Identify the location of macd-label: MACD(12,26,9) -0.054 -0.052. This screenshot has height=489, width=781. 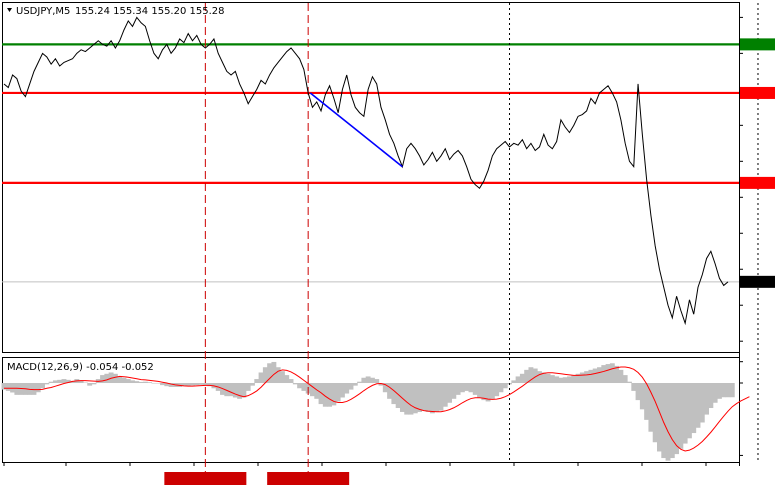
(80, 367).